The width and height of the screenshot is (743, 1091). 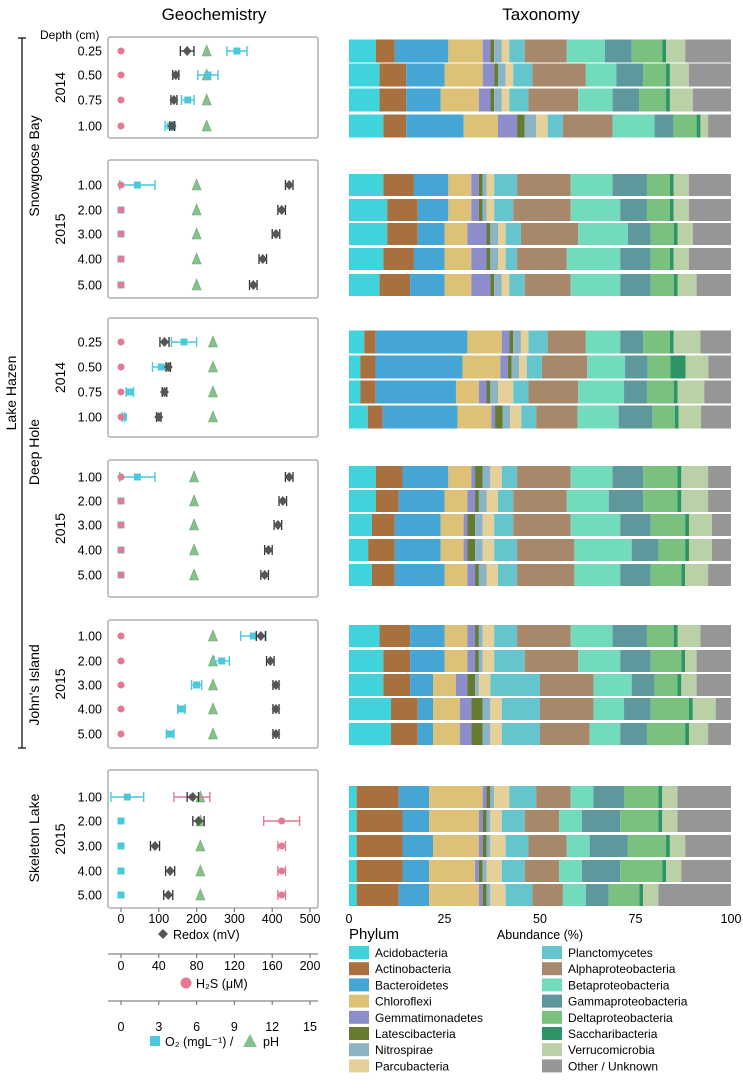 What do you see at coordinates (90, 710) in the screenshot?
I see `depth-tick-label: 4.00` at bounding box center [90, 710].